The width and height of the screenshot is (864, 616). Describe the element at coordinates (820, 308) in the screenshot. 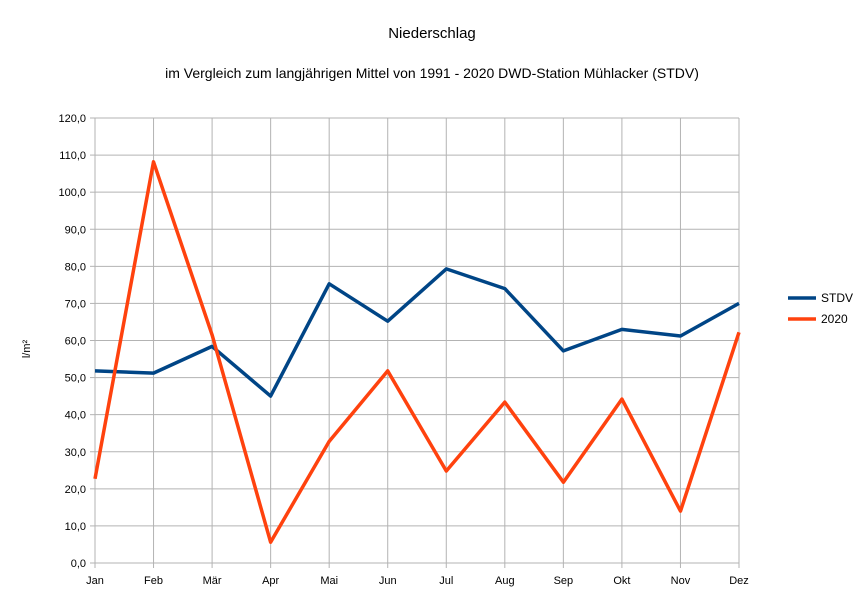

I see `legend: STDV 2020` at that location.